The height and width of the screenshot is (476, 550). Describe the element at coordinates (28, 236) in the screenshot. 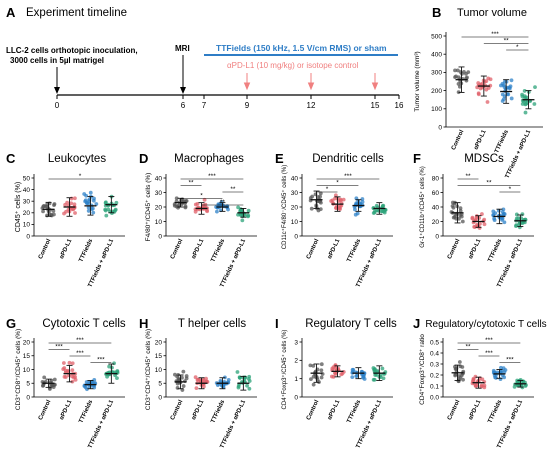

I see `y-tick-label-c-0: 0` at that location.